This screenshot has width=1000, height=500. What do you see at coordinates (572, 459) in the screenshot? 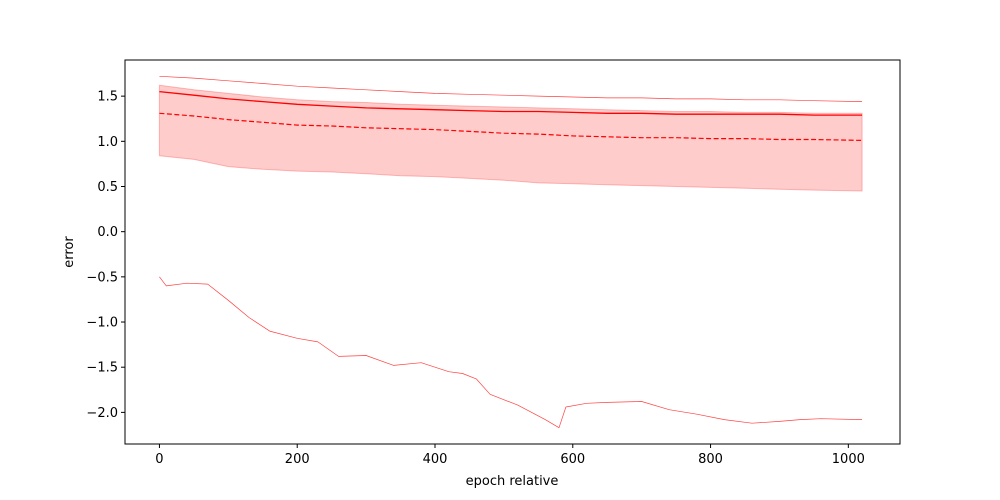
I see `x-tick-label: 600` at bounding box center [572, 459].